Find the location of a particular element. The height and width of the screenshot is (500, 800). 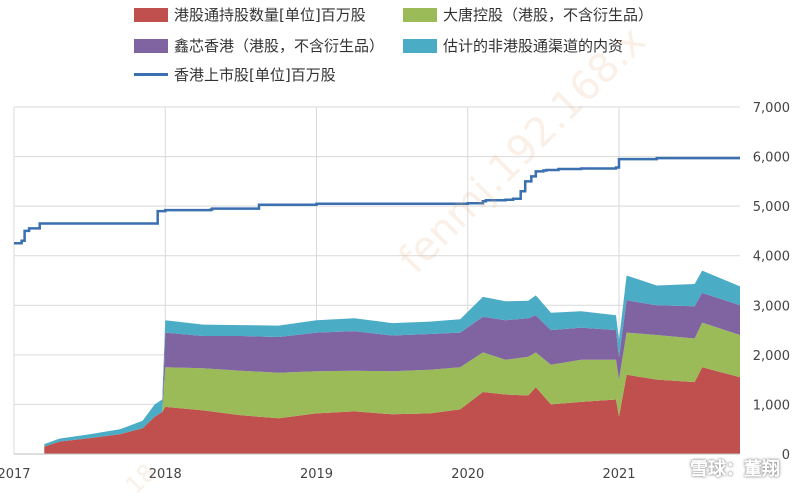

y-tick-label: 2,000 is located at coordinates (771, 356).